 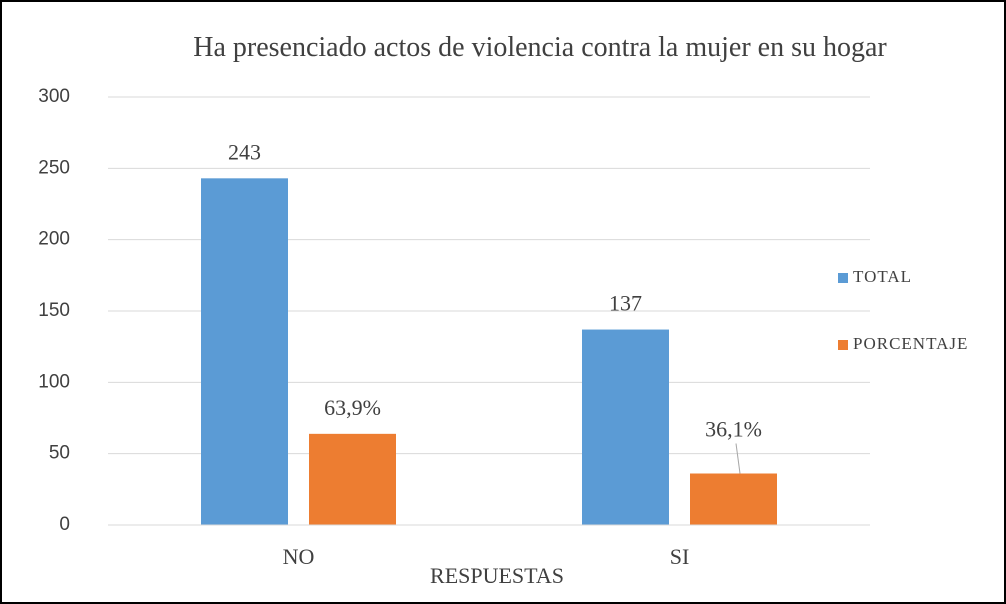 I want to click on y-tick-label: 300, so click(x=54, y=96).